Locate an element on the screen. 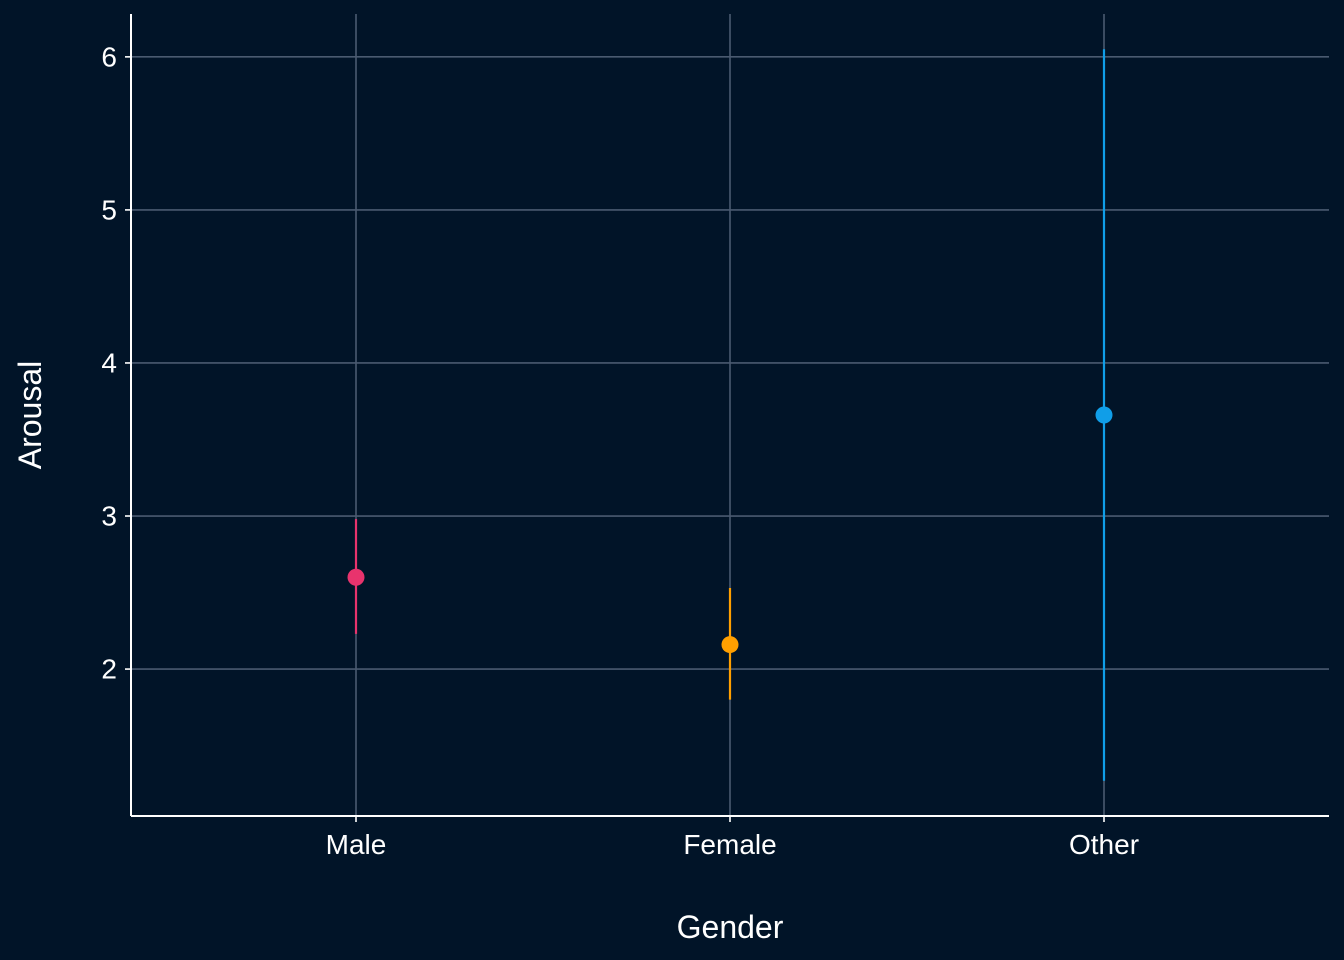  y-tick-label: 2 is located at coordinates (109, 669).